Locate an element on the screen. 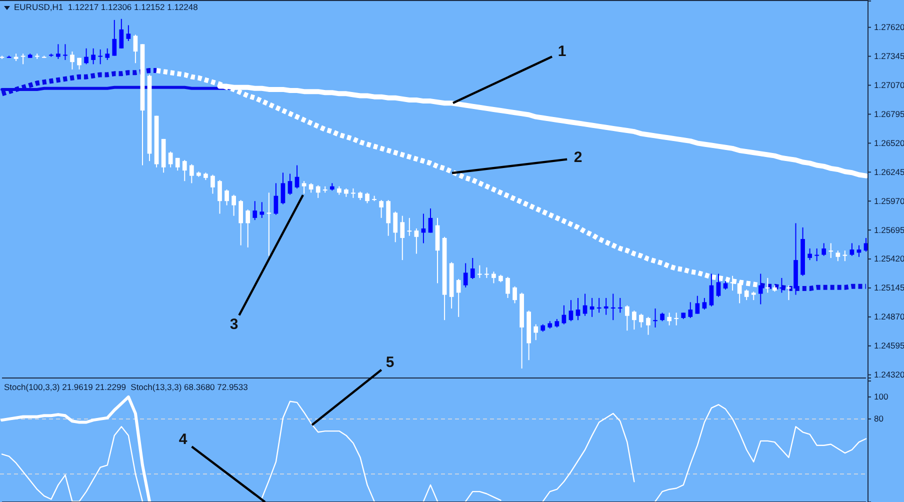  line-series is located at coordinates (76, 448).